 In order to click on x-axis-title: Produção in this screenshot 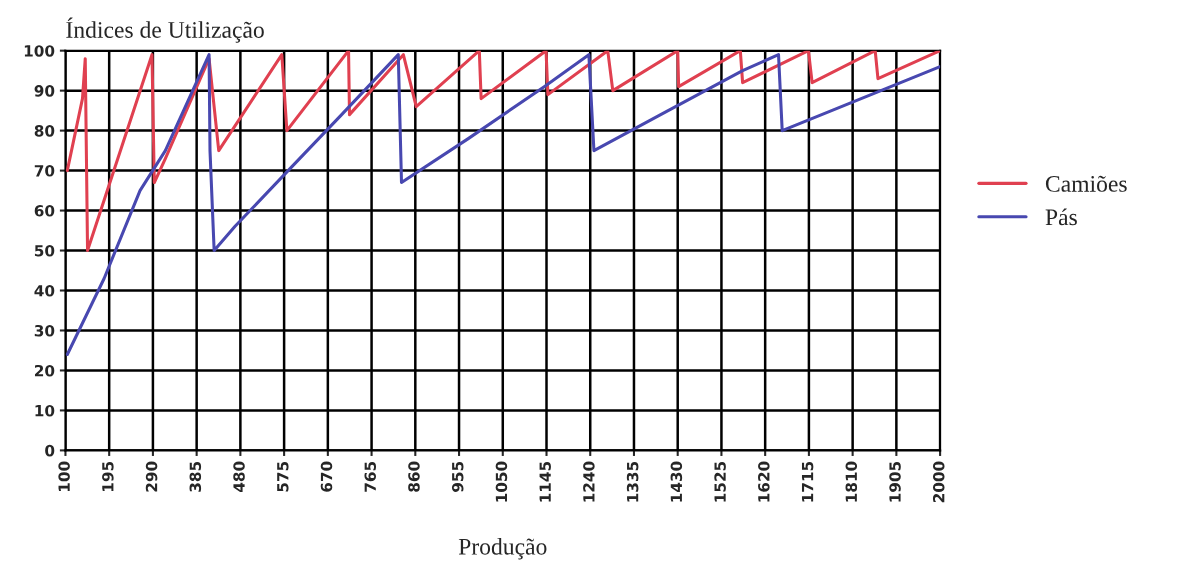, I will do `click(502, 549)`.